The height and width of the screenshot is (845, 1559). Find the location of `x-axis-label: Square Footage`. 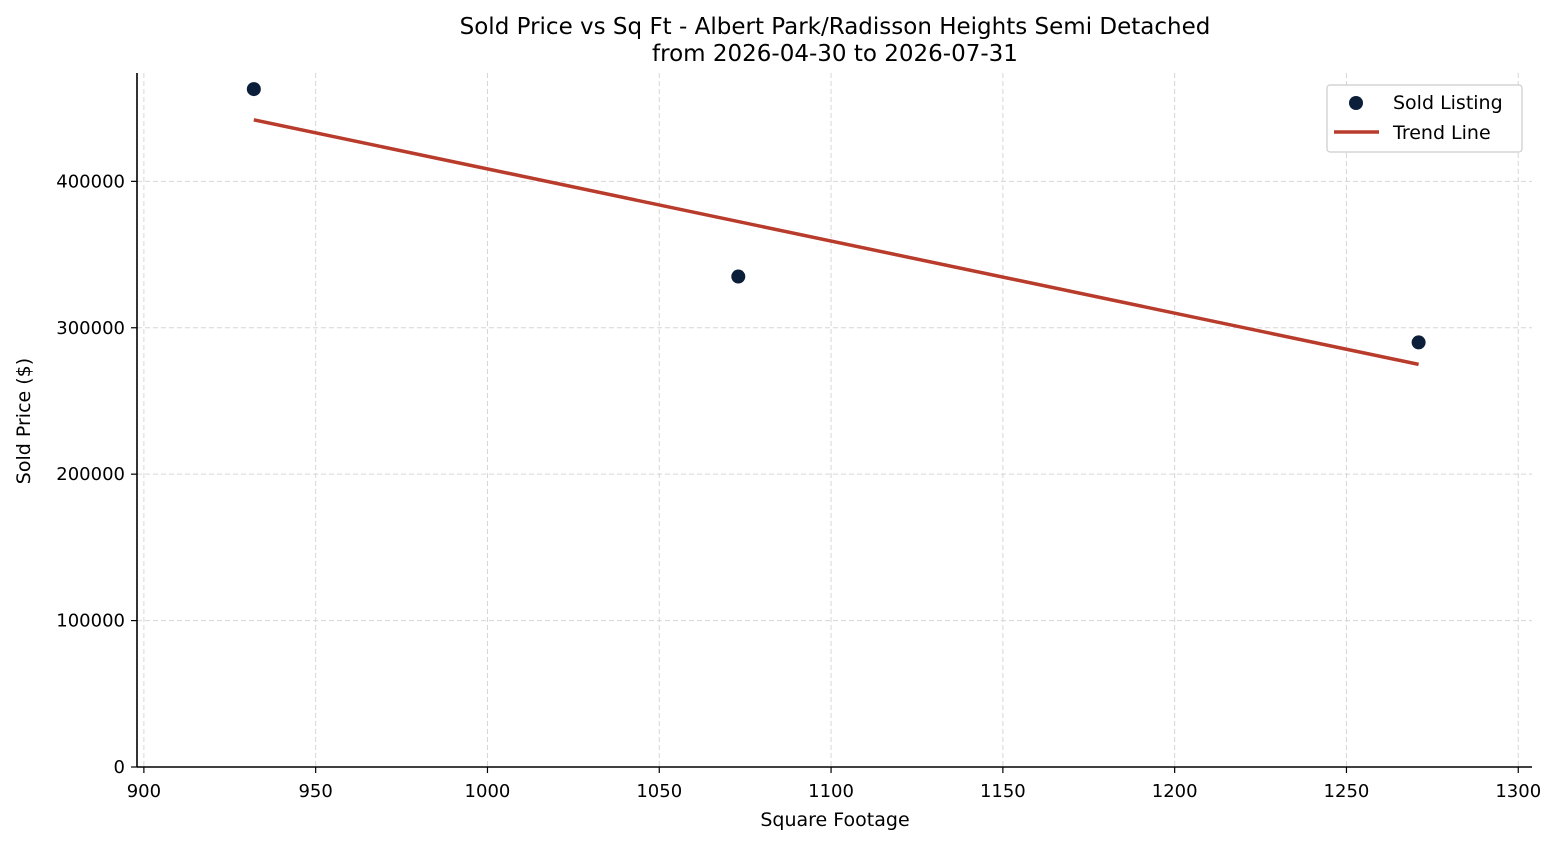

x-axis-label: Square Footage is located at coordinates (834, 820).